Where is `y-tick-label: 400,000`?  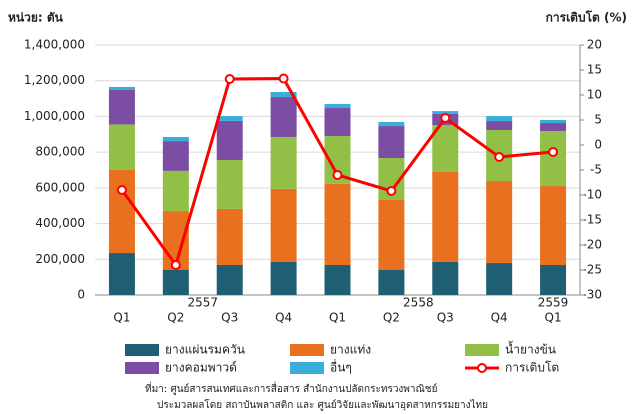 y-tick-label: 400,000 is located at coordinates (60, 223).